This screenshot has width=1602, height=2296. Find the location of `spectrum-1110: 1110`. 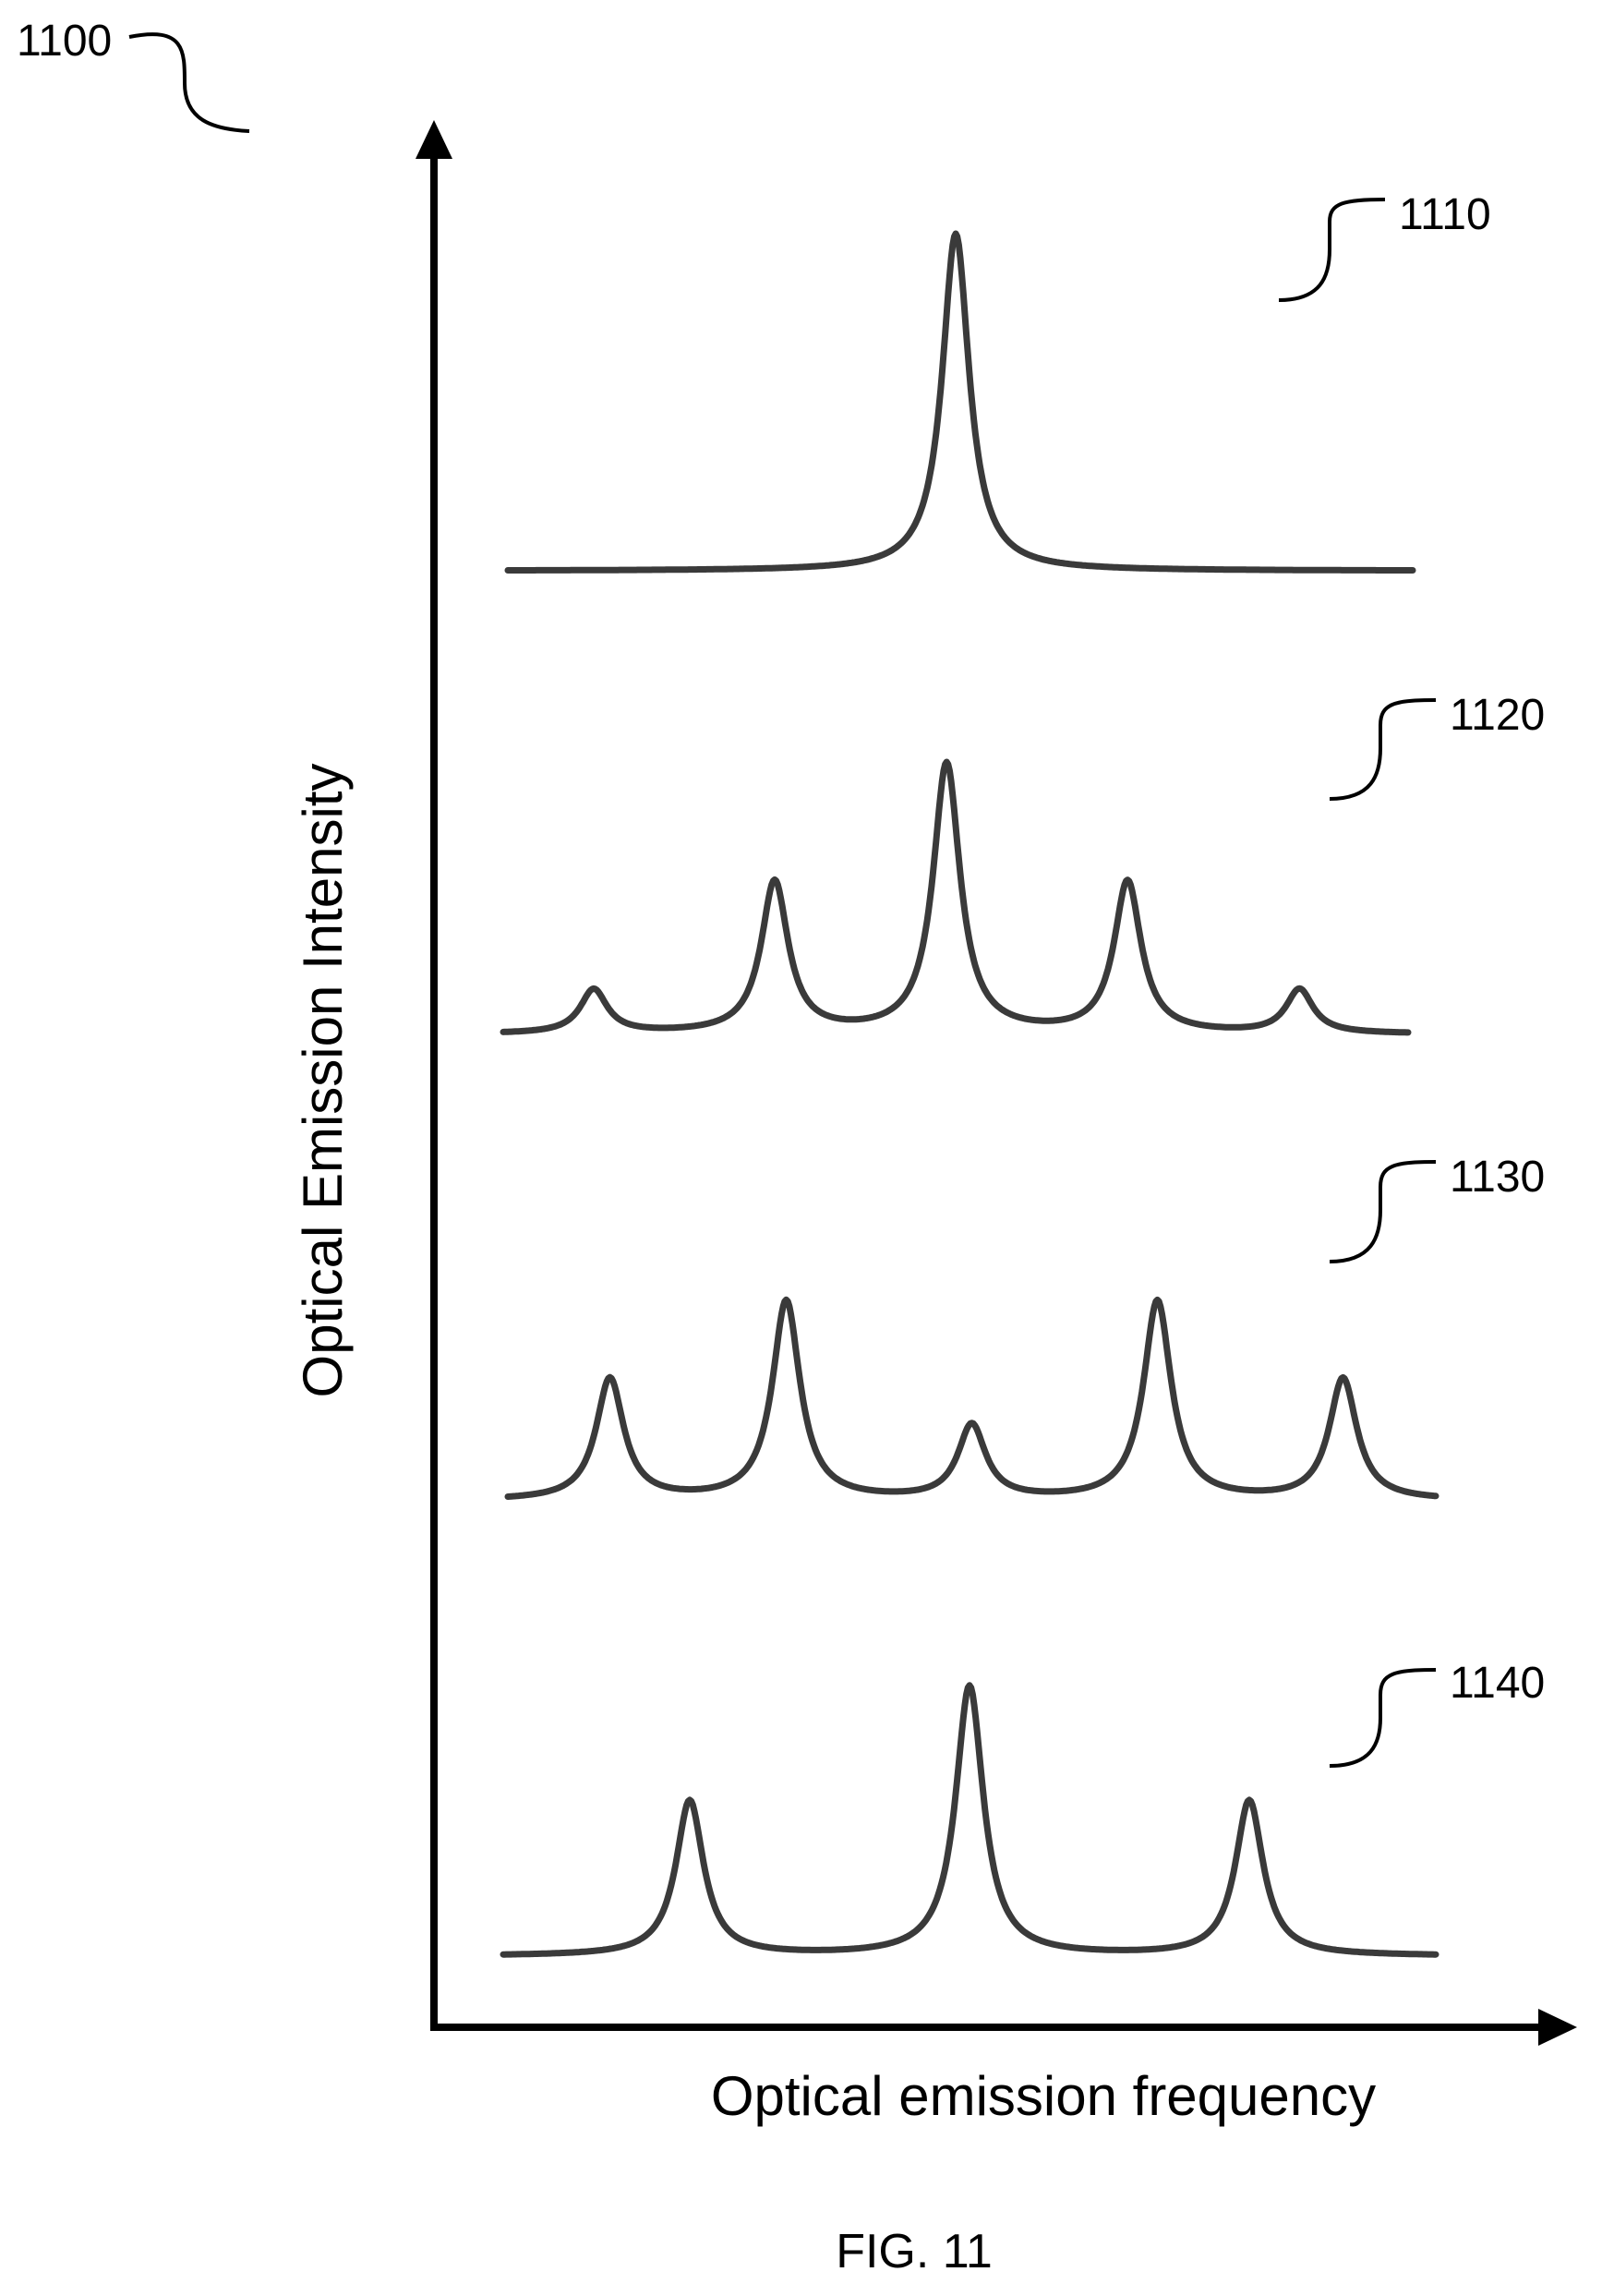

spectrum-1110: 1110 is located at coordinates (998, 382).